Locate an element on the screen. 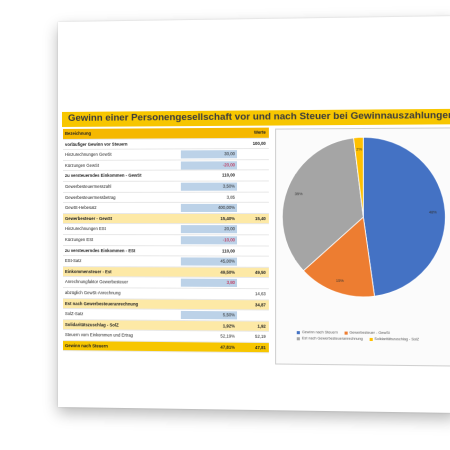 The width and height of the screenshot is (450, 450). row-label: abzüglich GewSt-Anrechnung is located at coordinates (120, 293).